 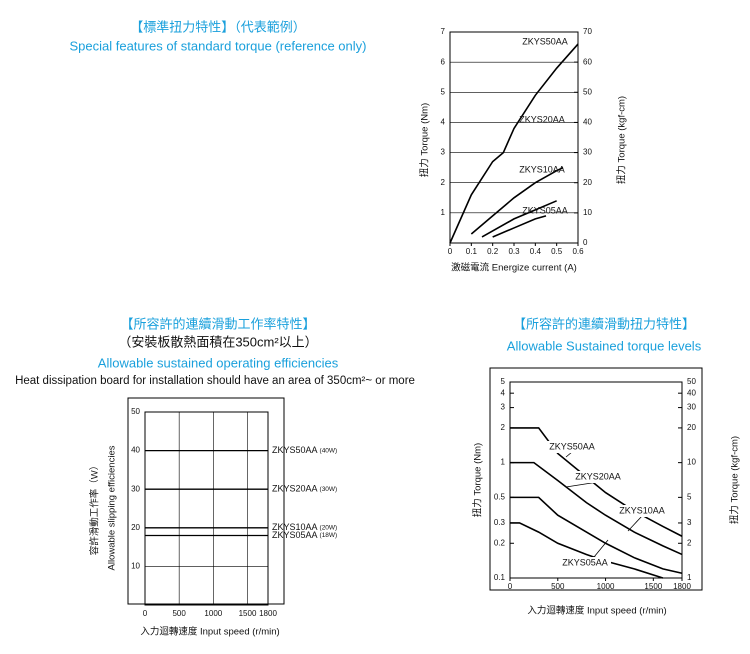 I want to click on y-tick-label: 0.5, so click(x=500, y=496).